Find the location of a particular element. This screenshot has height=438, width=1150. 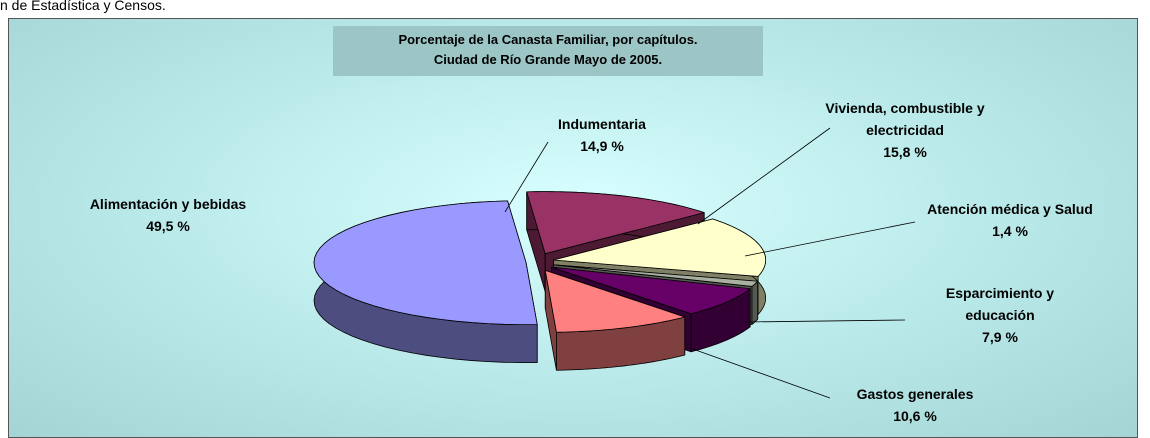

value-label: 15,8 % is located at coordinates (905, 152).